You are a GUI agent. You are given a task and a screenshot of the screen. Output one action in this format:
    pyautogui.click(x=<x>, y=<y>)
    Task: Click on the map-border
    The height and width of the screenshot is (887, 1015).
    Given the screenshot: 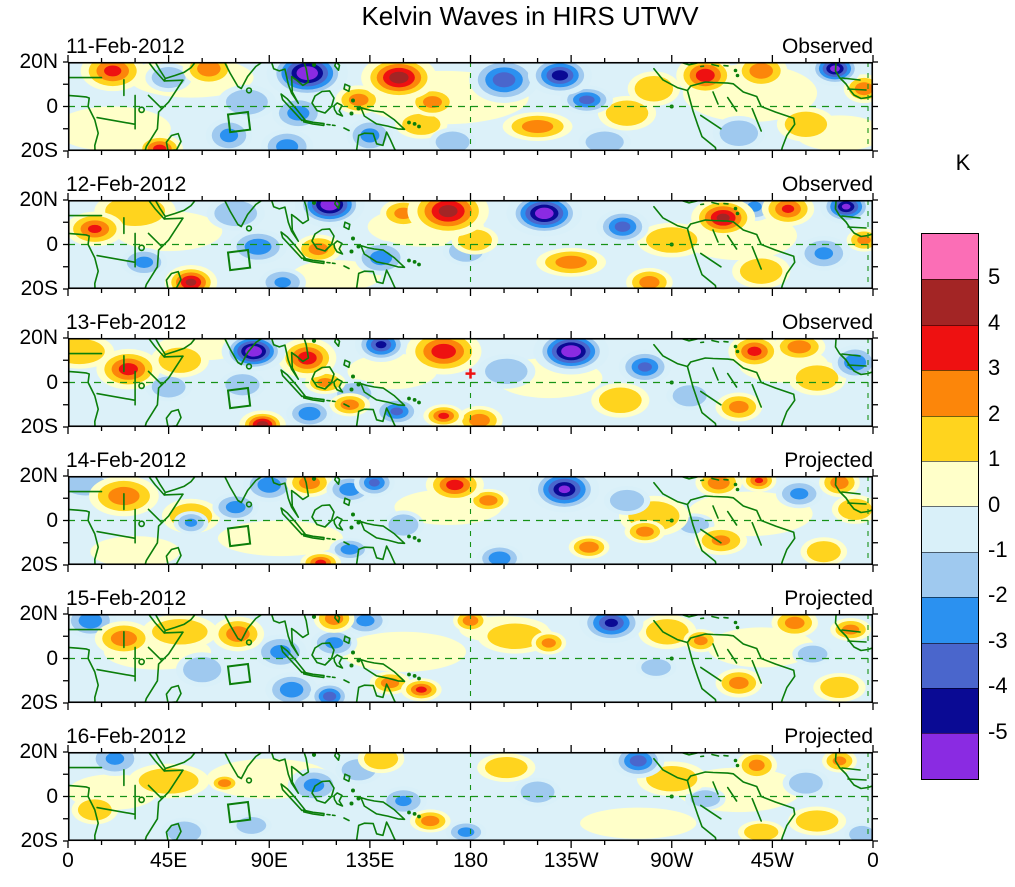 What is the action you would take?
    pyautogui.click(x=470, y=658)
    